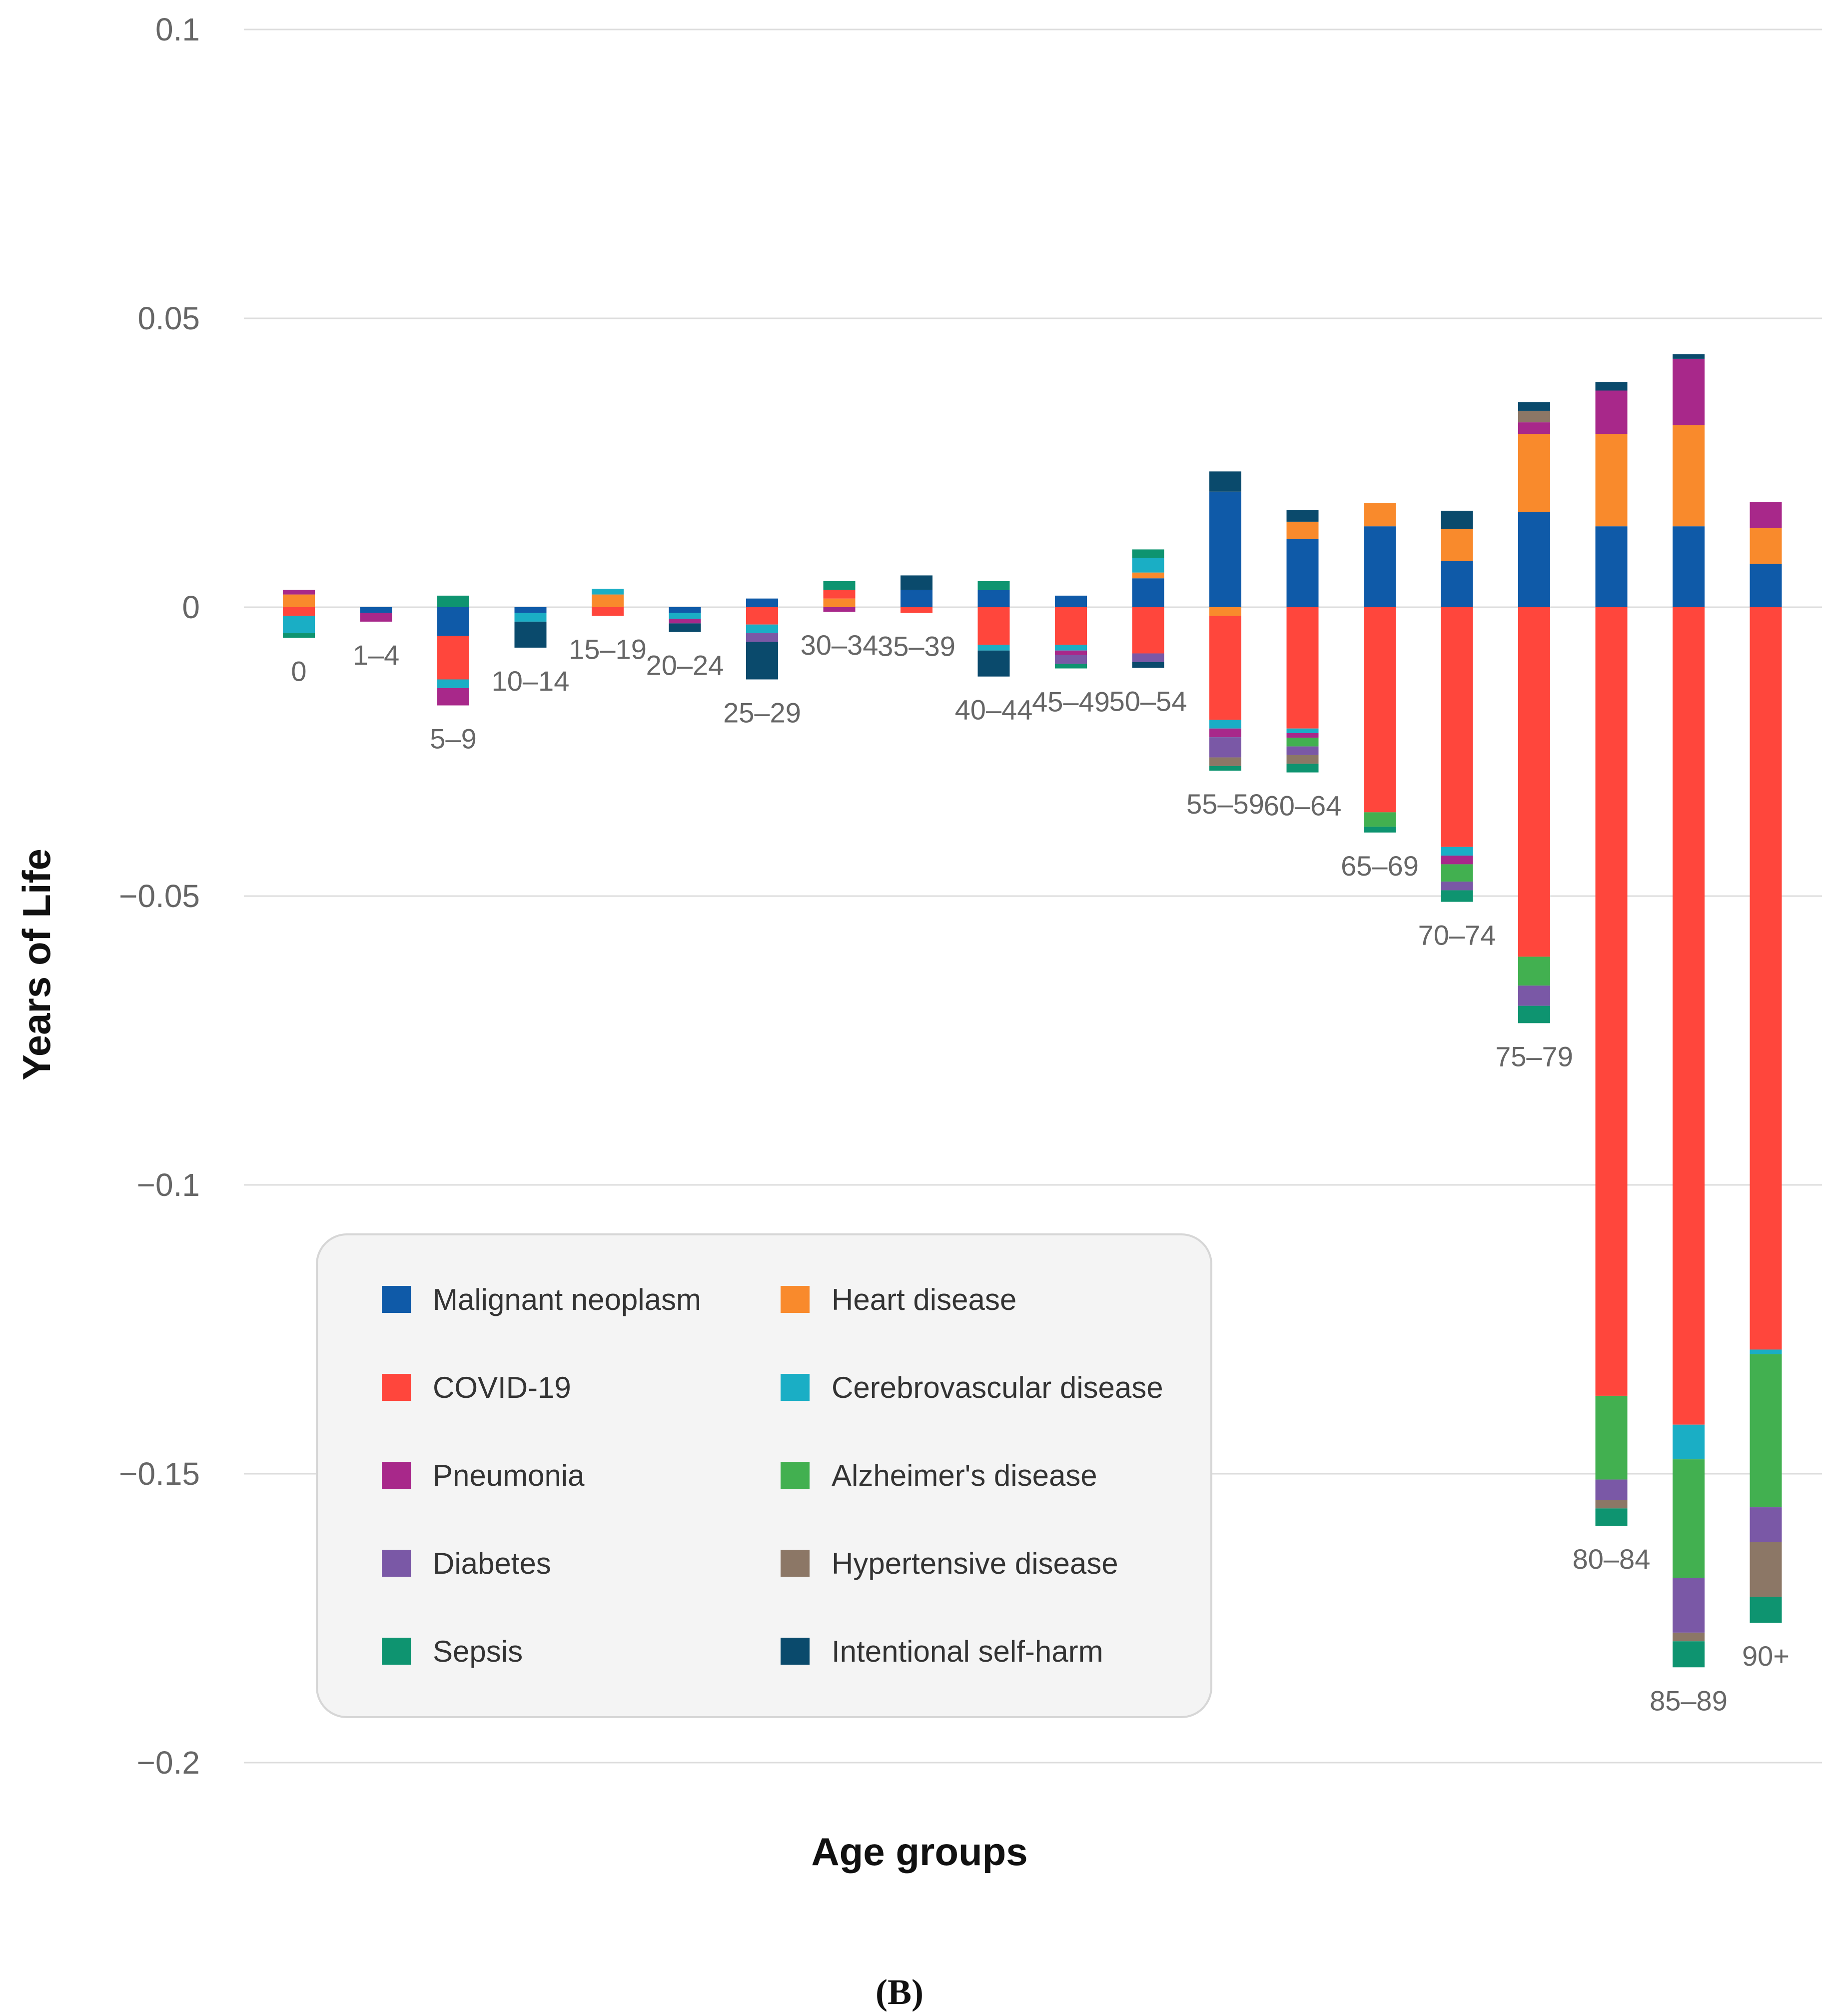 The width and height of the screenshot is (1832, 2016). I want to click on x-tick-label: 20–24, so click(685, 666).